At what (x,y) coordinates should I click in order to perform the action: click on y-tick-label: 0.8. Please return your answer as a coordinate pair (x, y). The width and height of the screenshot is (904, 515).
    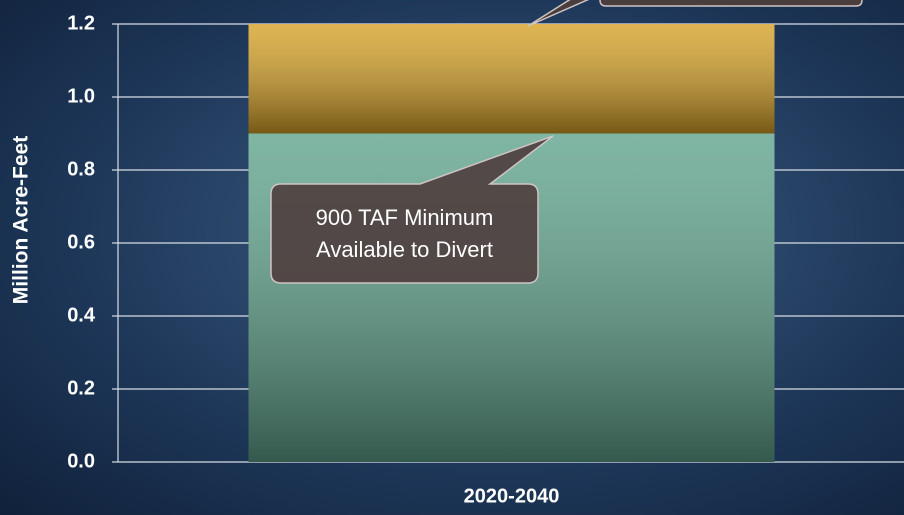
    Looking at the image, I should click on (81, 169).